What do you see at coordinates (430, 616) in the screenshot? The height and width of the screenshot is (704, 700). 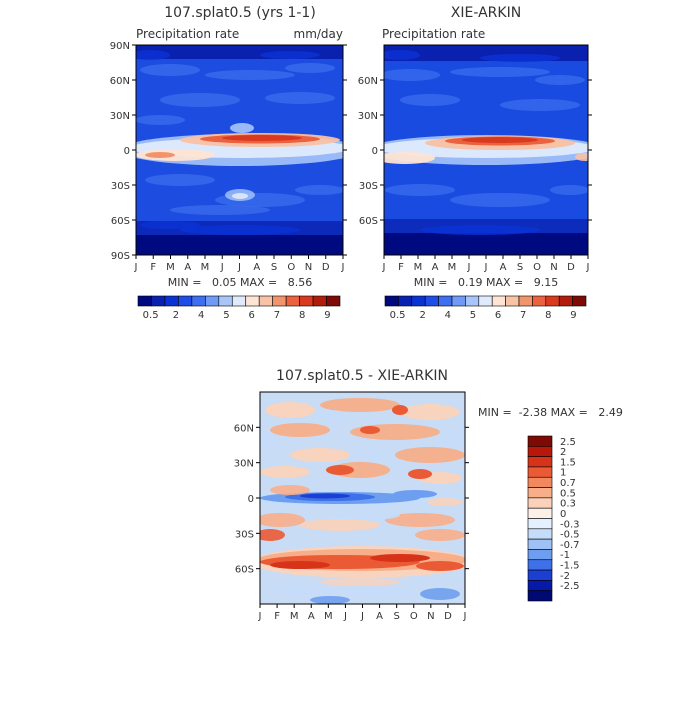 I see `x-tick-label: N` at bounding box center [430, 616].